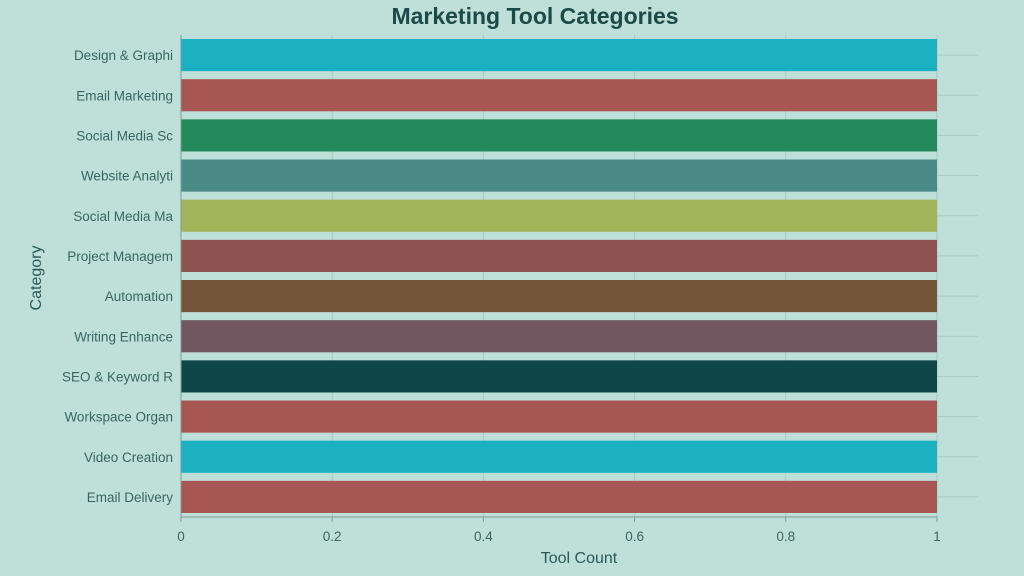 The image size is (1024, 576). What do you see at coordinates (124, 135) in the screenshot?
I see `category-label: Social Media Sc` at bounding box center [124, 135].